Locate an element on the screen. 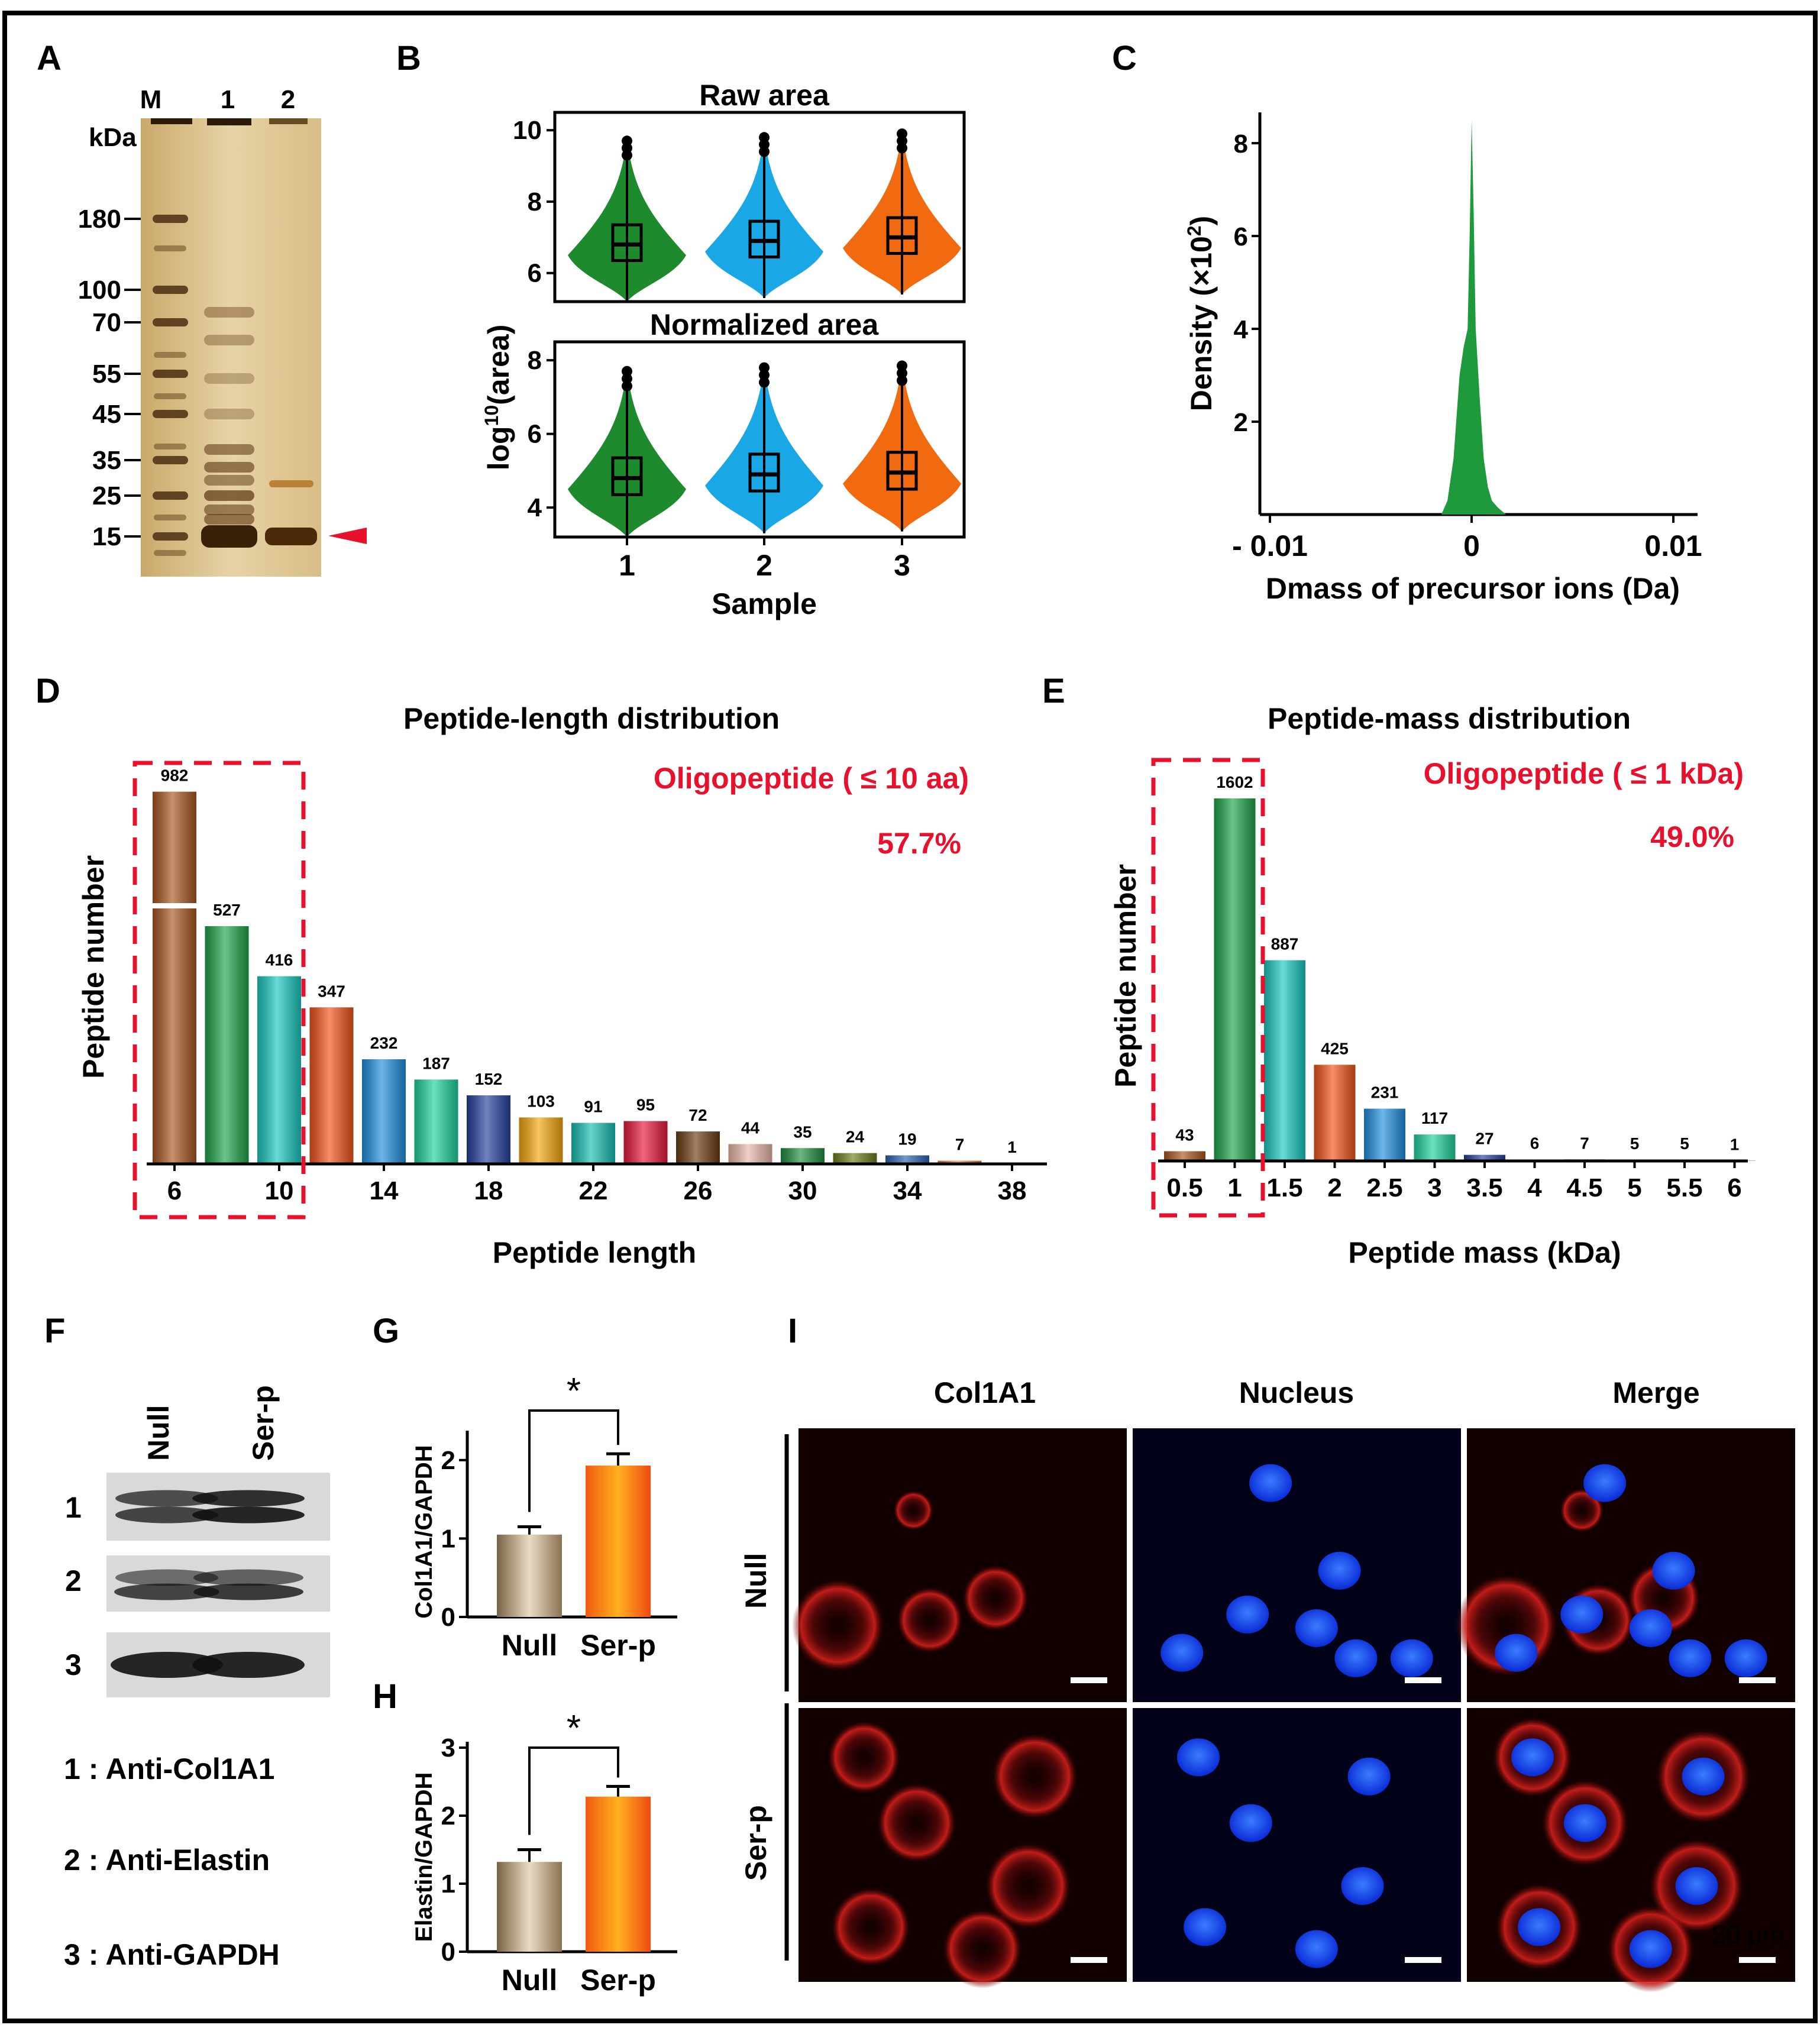 This screenshot has width=1820, height=2028. violin-ytick-label: 6 is located at coordinates (535, 273).